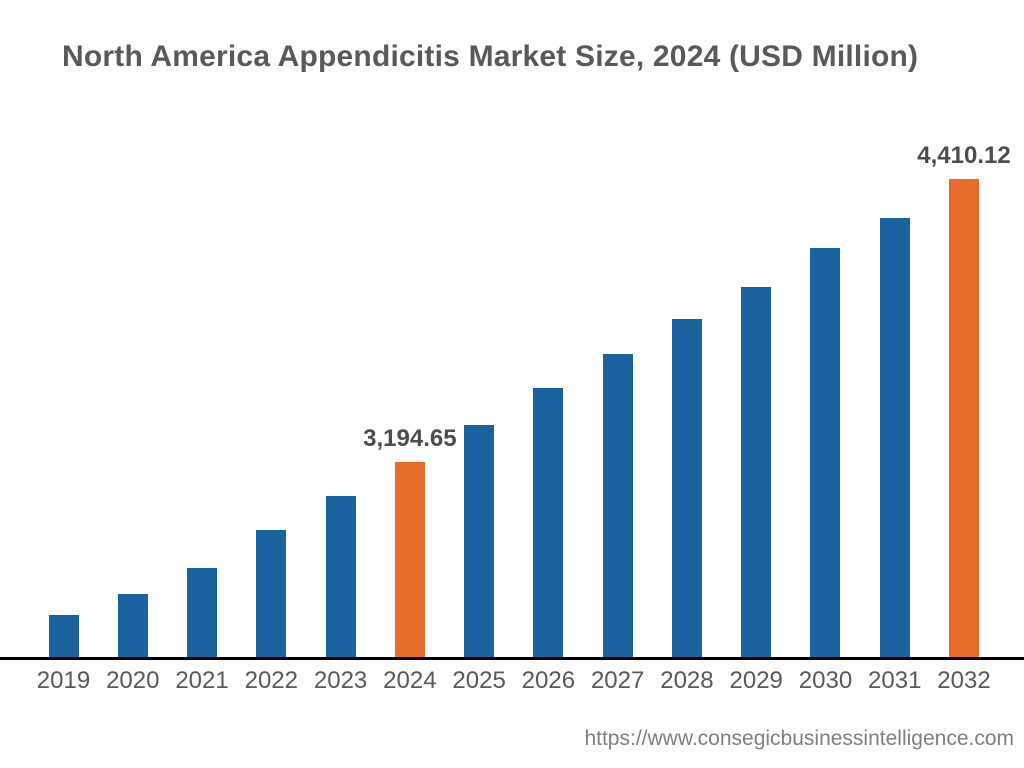  What do you see at coordinates (964, 155) in the screenshot?
I see `data-label-2032: 4,410.12` at bounding box center [964, 155].